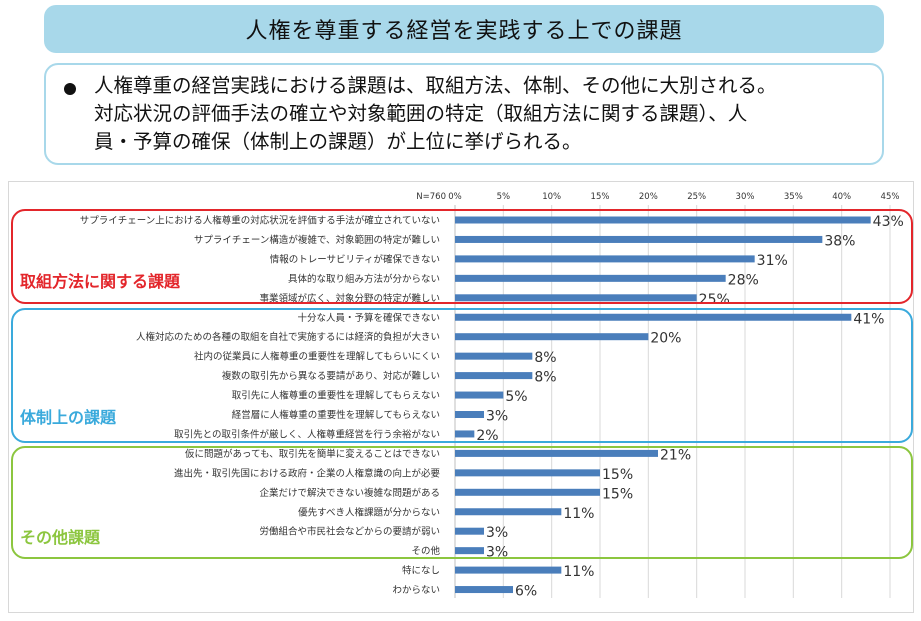 This screenshot has height=621, width=921. I want to click on value-label: 6%, so click(526, 592).